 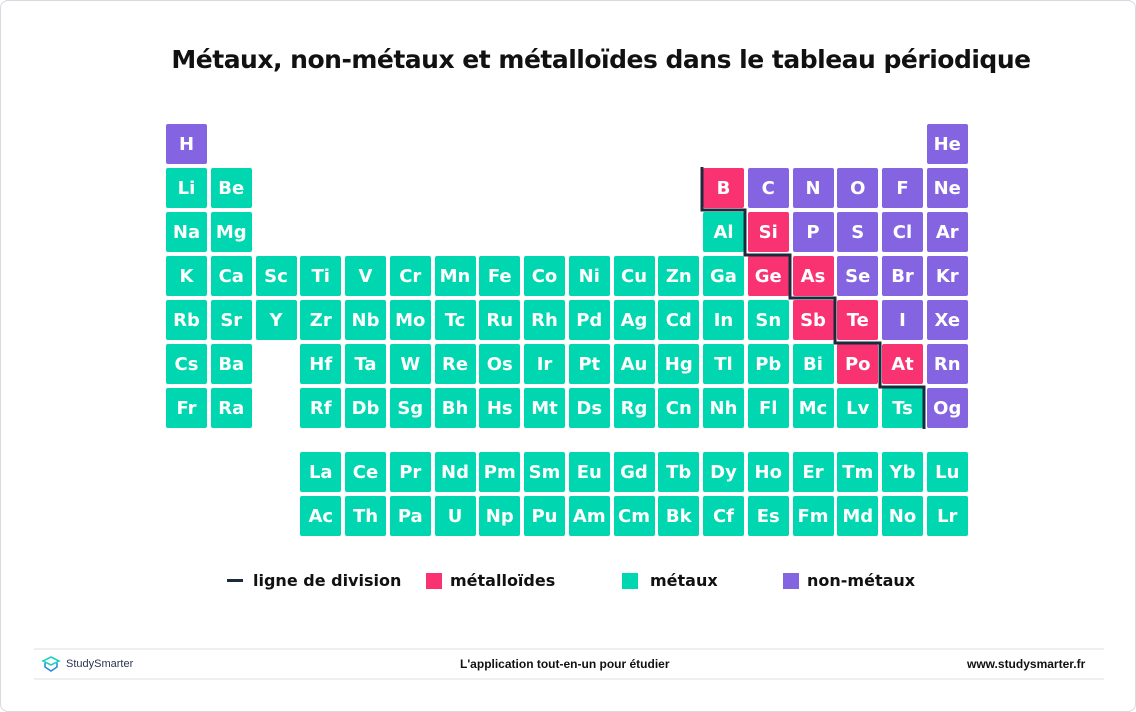 I want to click on element-re: Re, so click(x=455, y=364).